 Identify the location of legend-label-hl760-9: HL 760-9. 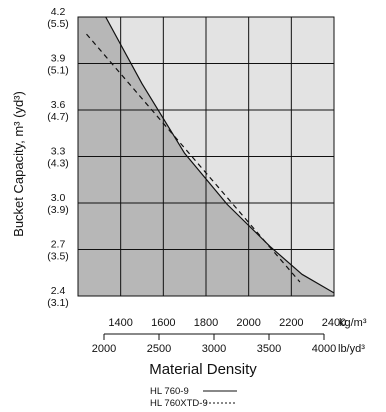
(169, 391).